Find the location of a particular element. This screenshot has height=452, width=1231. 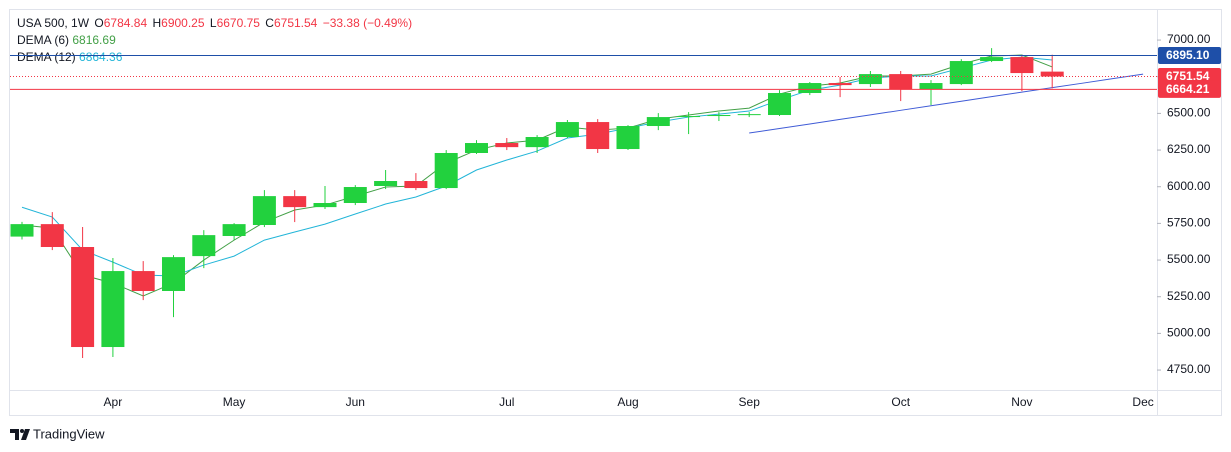

x-tick-label: Sep is located at coordinates (750, 402).